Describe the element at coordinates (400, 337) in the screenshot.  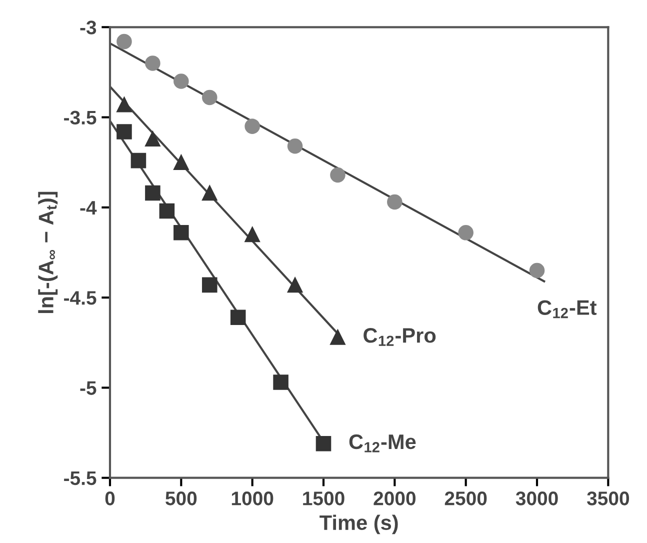
I see `series-label: C$_{12}$-Pro` at that location.